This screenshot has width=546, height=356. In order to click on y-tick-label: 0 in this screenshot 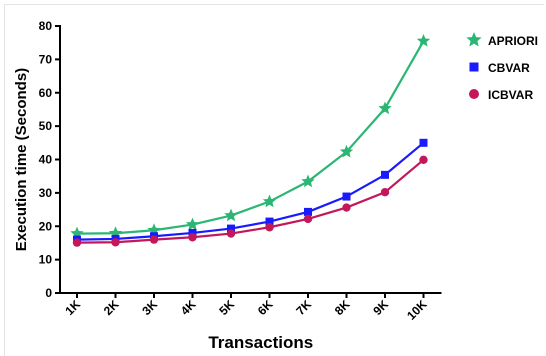, I will do `click(48, 293)`.